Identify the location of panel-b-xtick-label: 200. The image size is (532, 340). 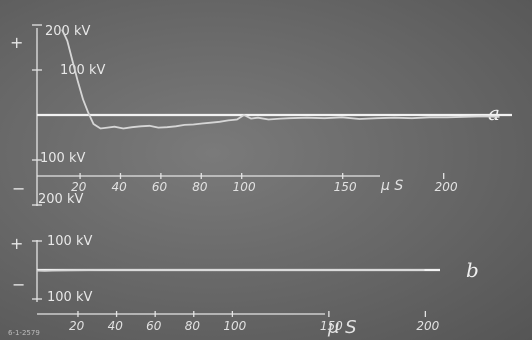
(427, 326).